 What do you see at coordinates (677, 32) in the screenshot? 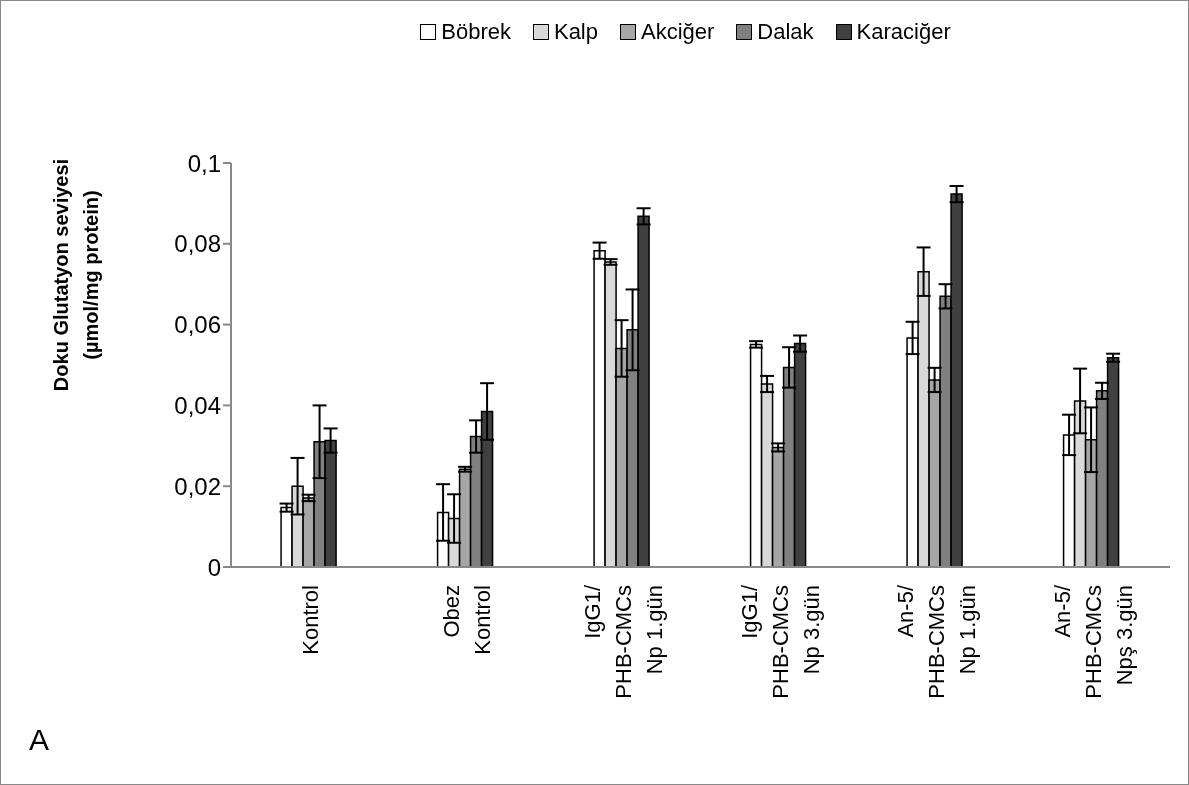
I see `legend-label: Akciğer` at bounding box center [677, 32].